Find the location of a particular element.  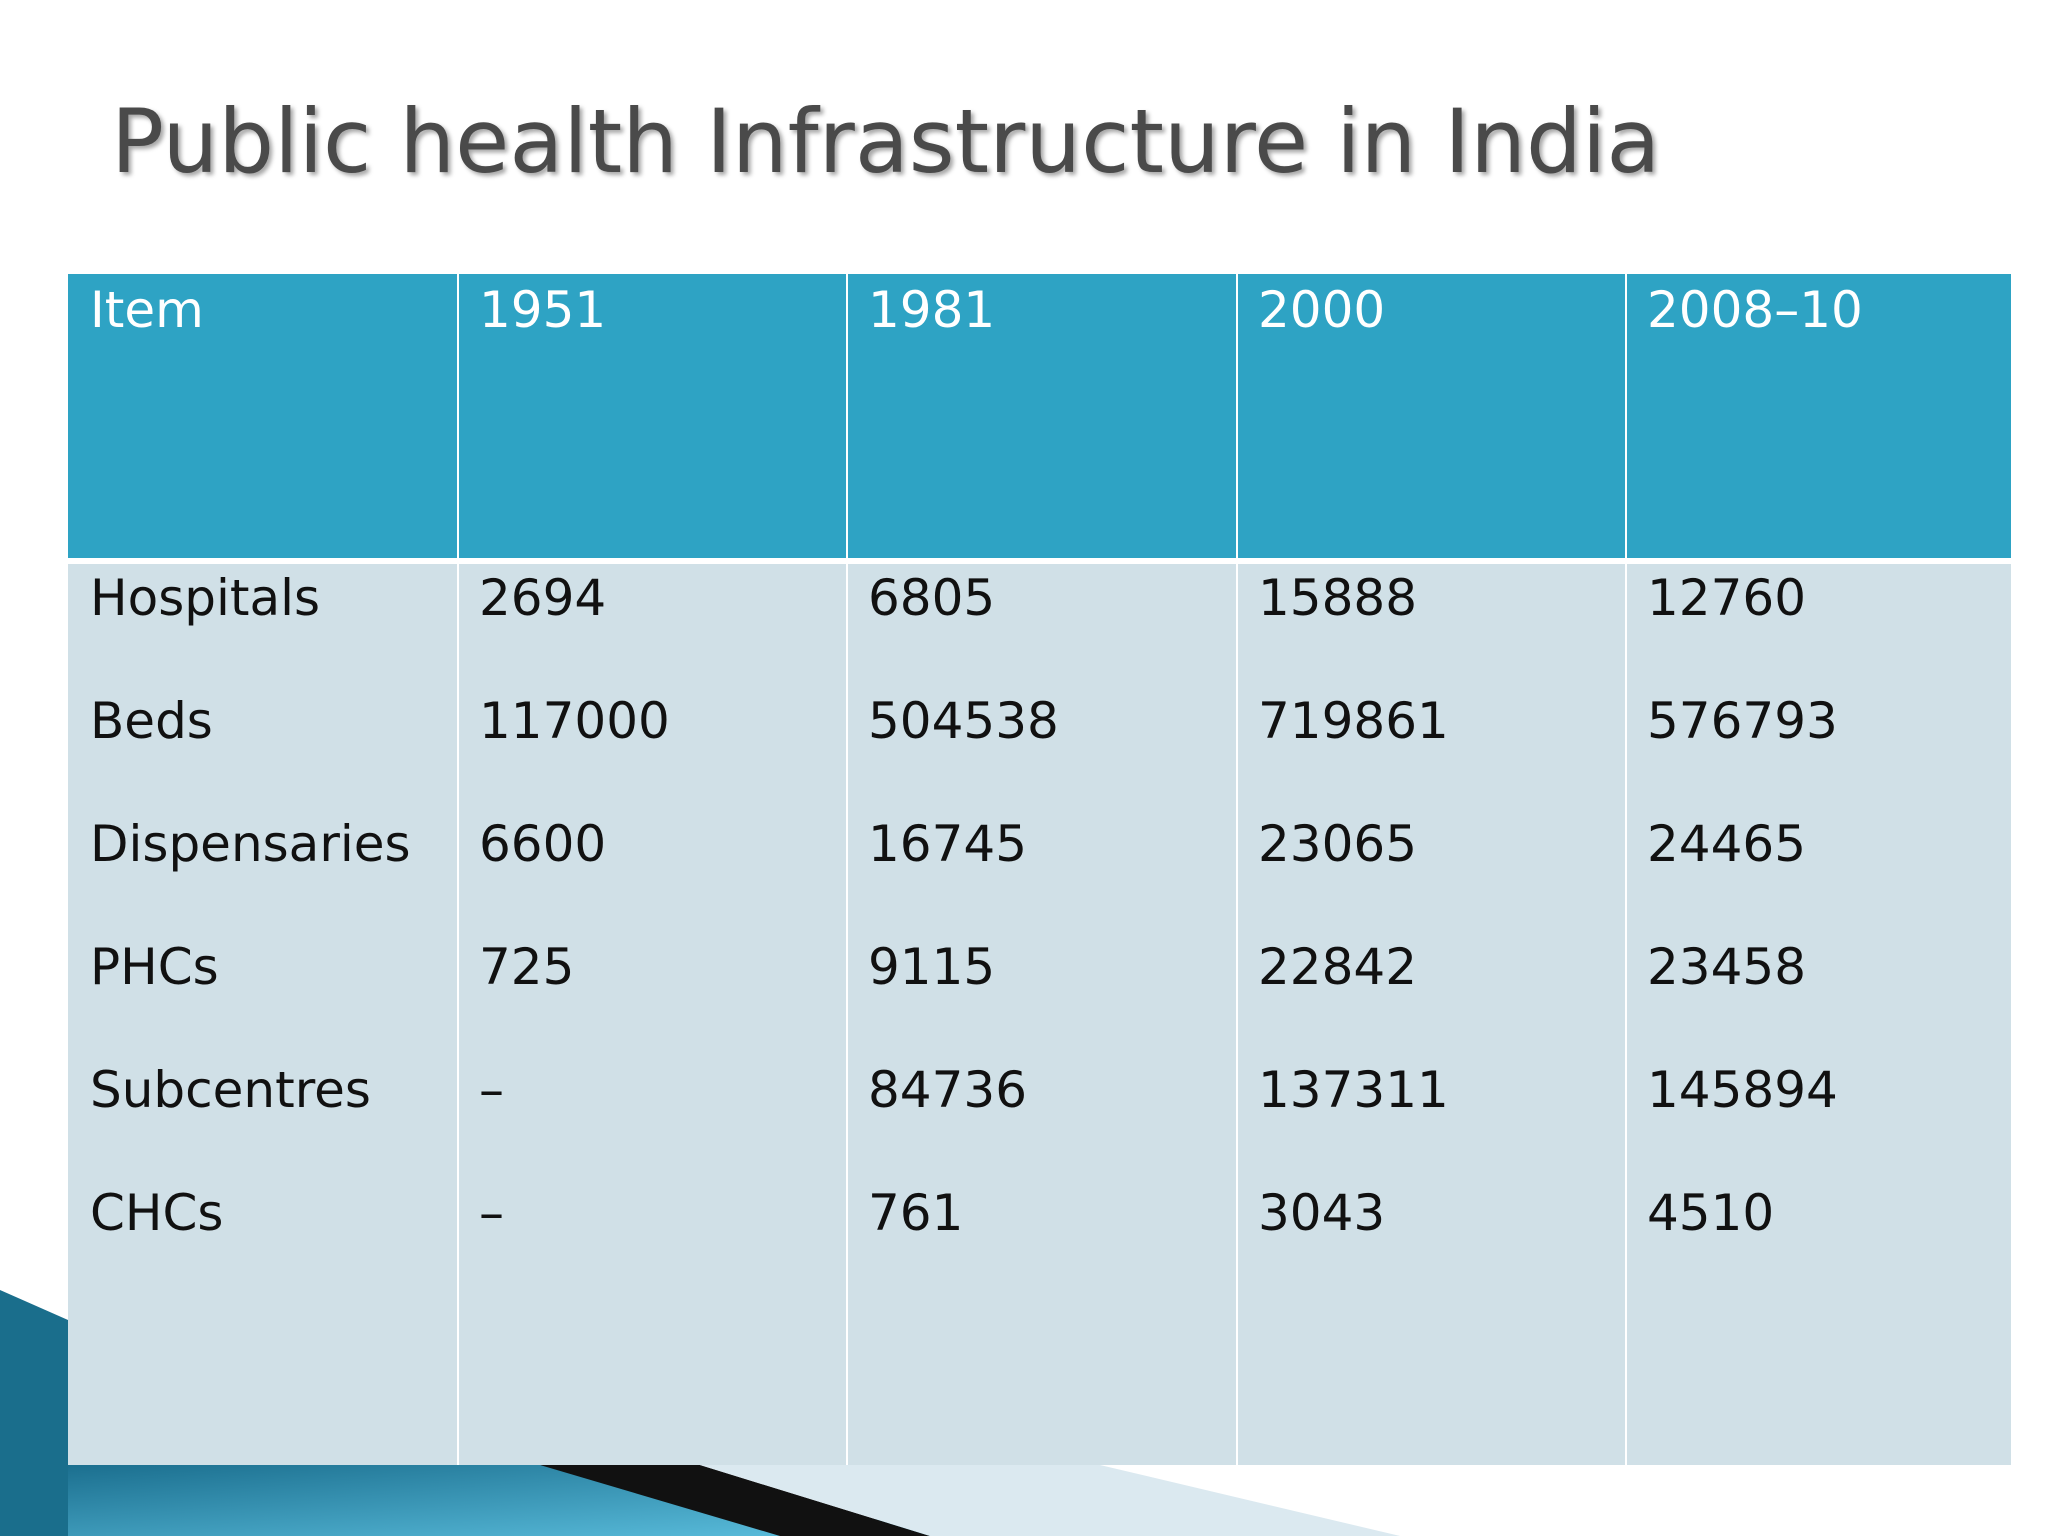

cell-value: 145894 is located at coordinates (1742, 1090).